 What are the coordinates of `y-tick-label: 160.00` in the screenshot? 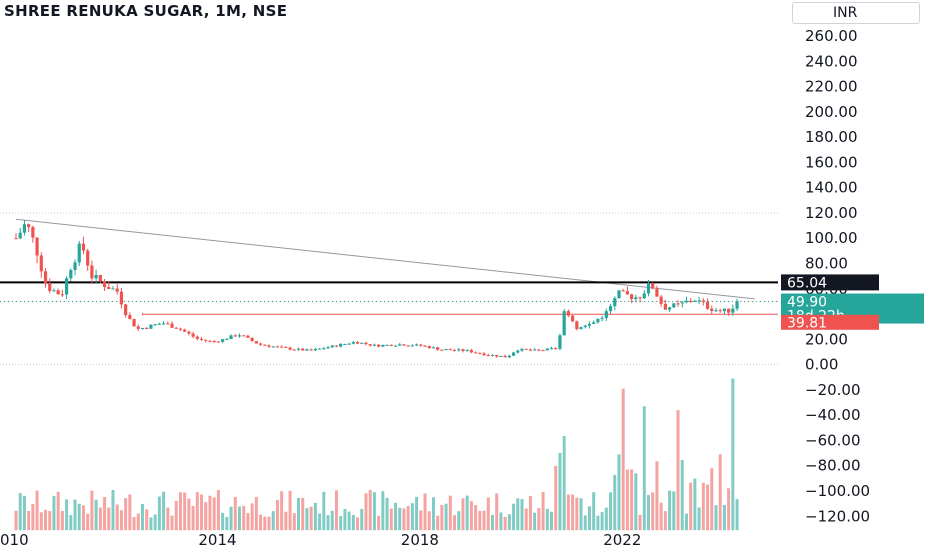 It's located at (831, 162).